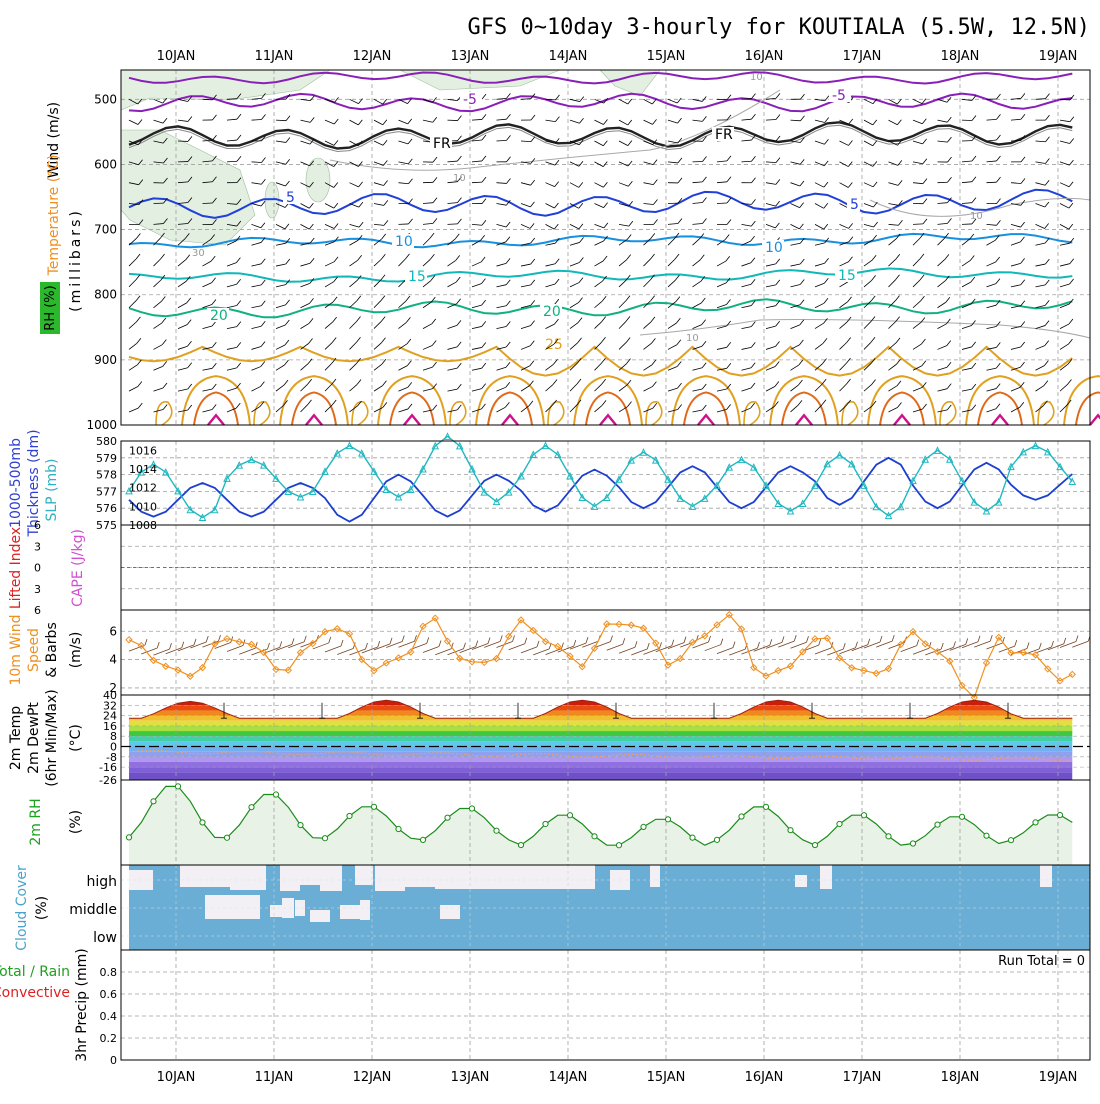 Image resolution: width=1100 pixels, height=1104 pixels. What do you see at coordinates (16, 738) in the screenshot?
I see `axis-label-2m-temp: 2m Temp` at bounding box center [16, 738].